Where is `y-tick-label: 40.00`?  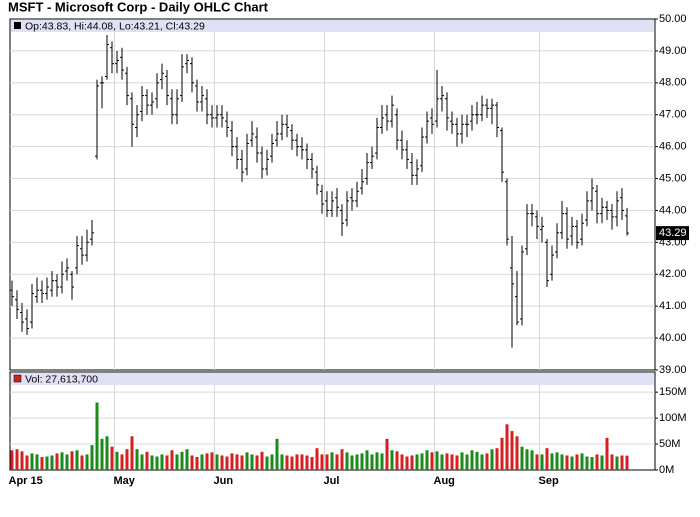 y-tick-label: 40.00 is located at coordinates (673, 338).